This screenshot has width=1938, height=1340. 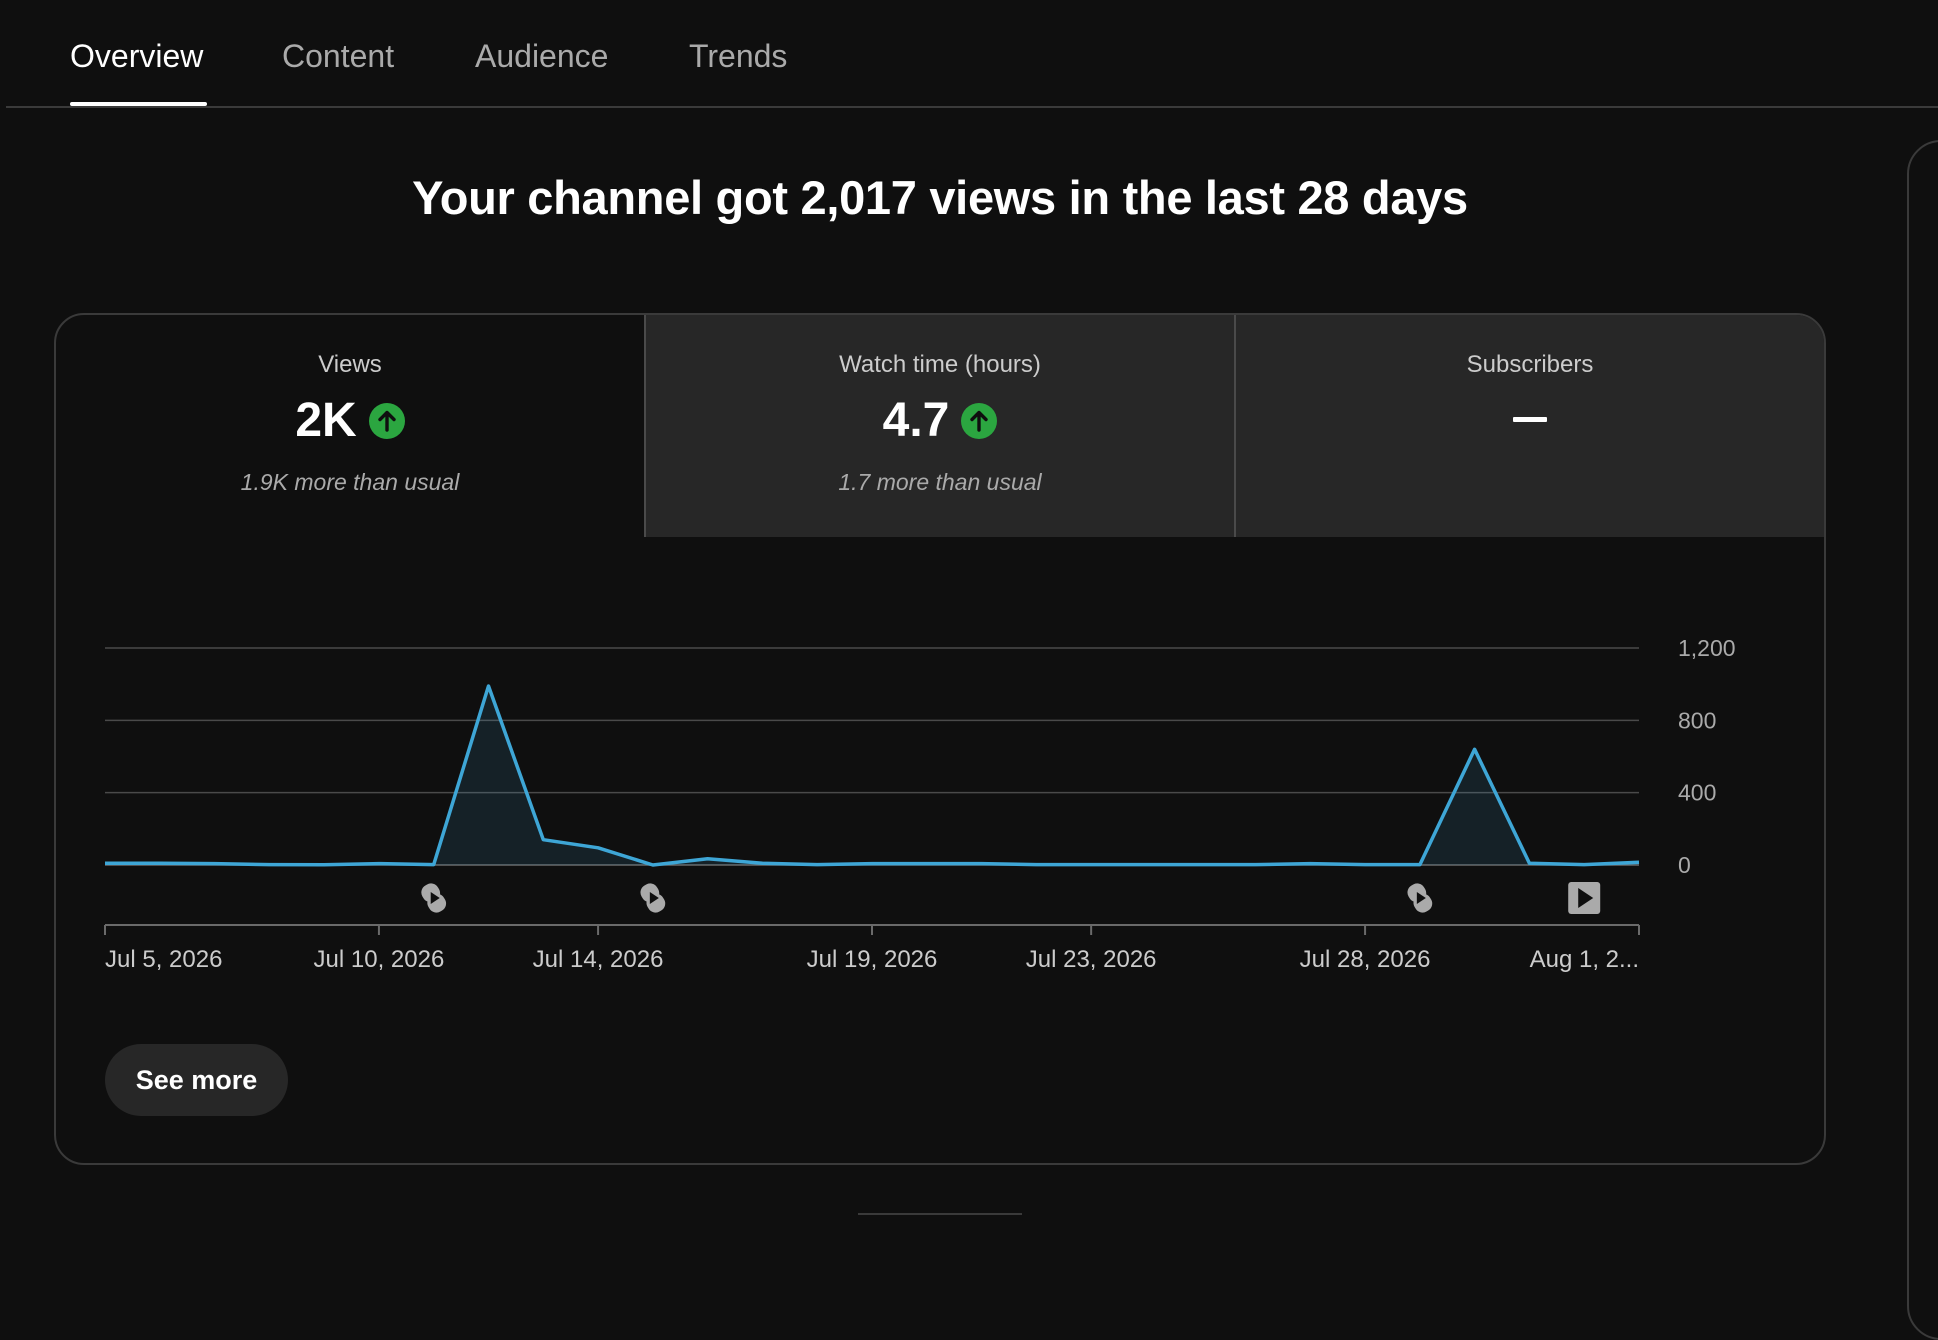 What do you see at coordinates (1365, 959) in the screenshot?
I see `x-tick-label: Jul 28, 2026` at bounding box center [1365, 959].